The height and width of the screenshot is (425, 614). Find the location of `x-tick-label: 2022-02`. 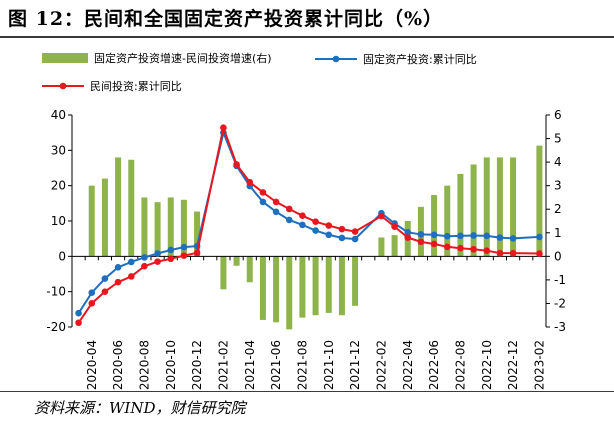

x-tick-label: 2022-02 is located at coordinates (381, 365).